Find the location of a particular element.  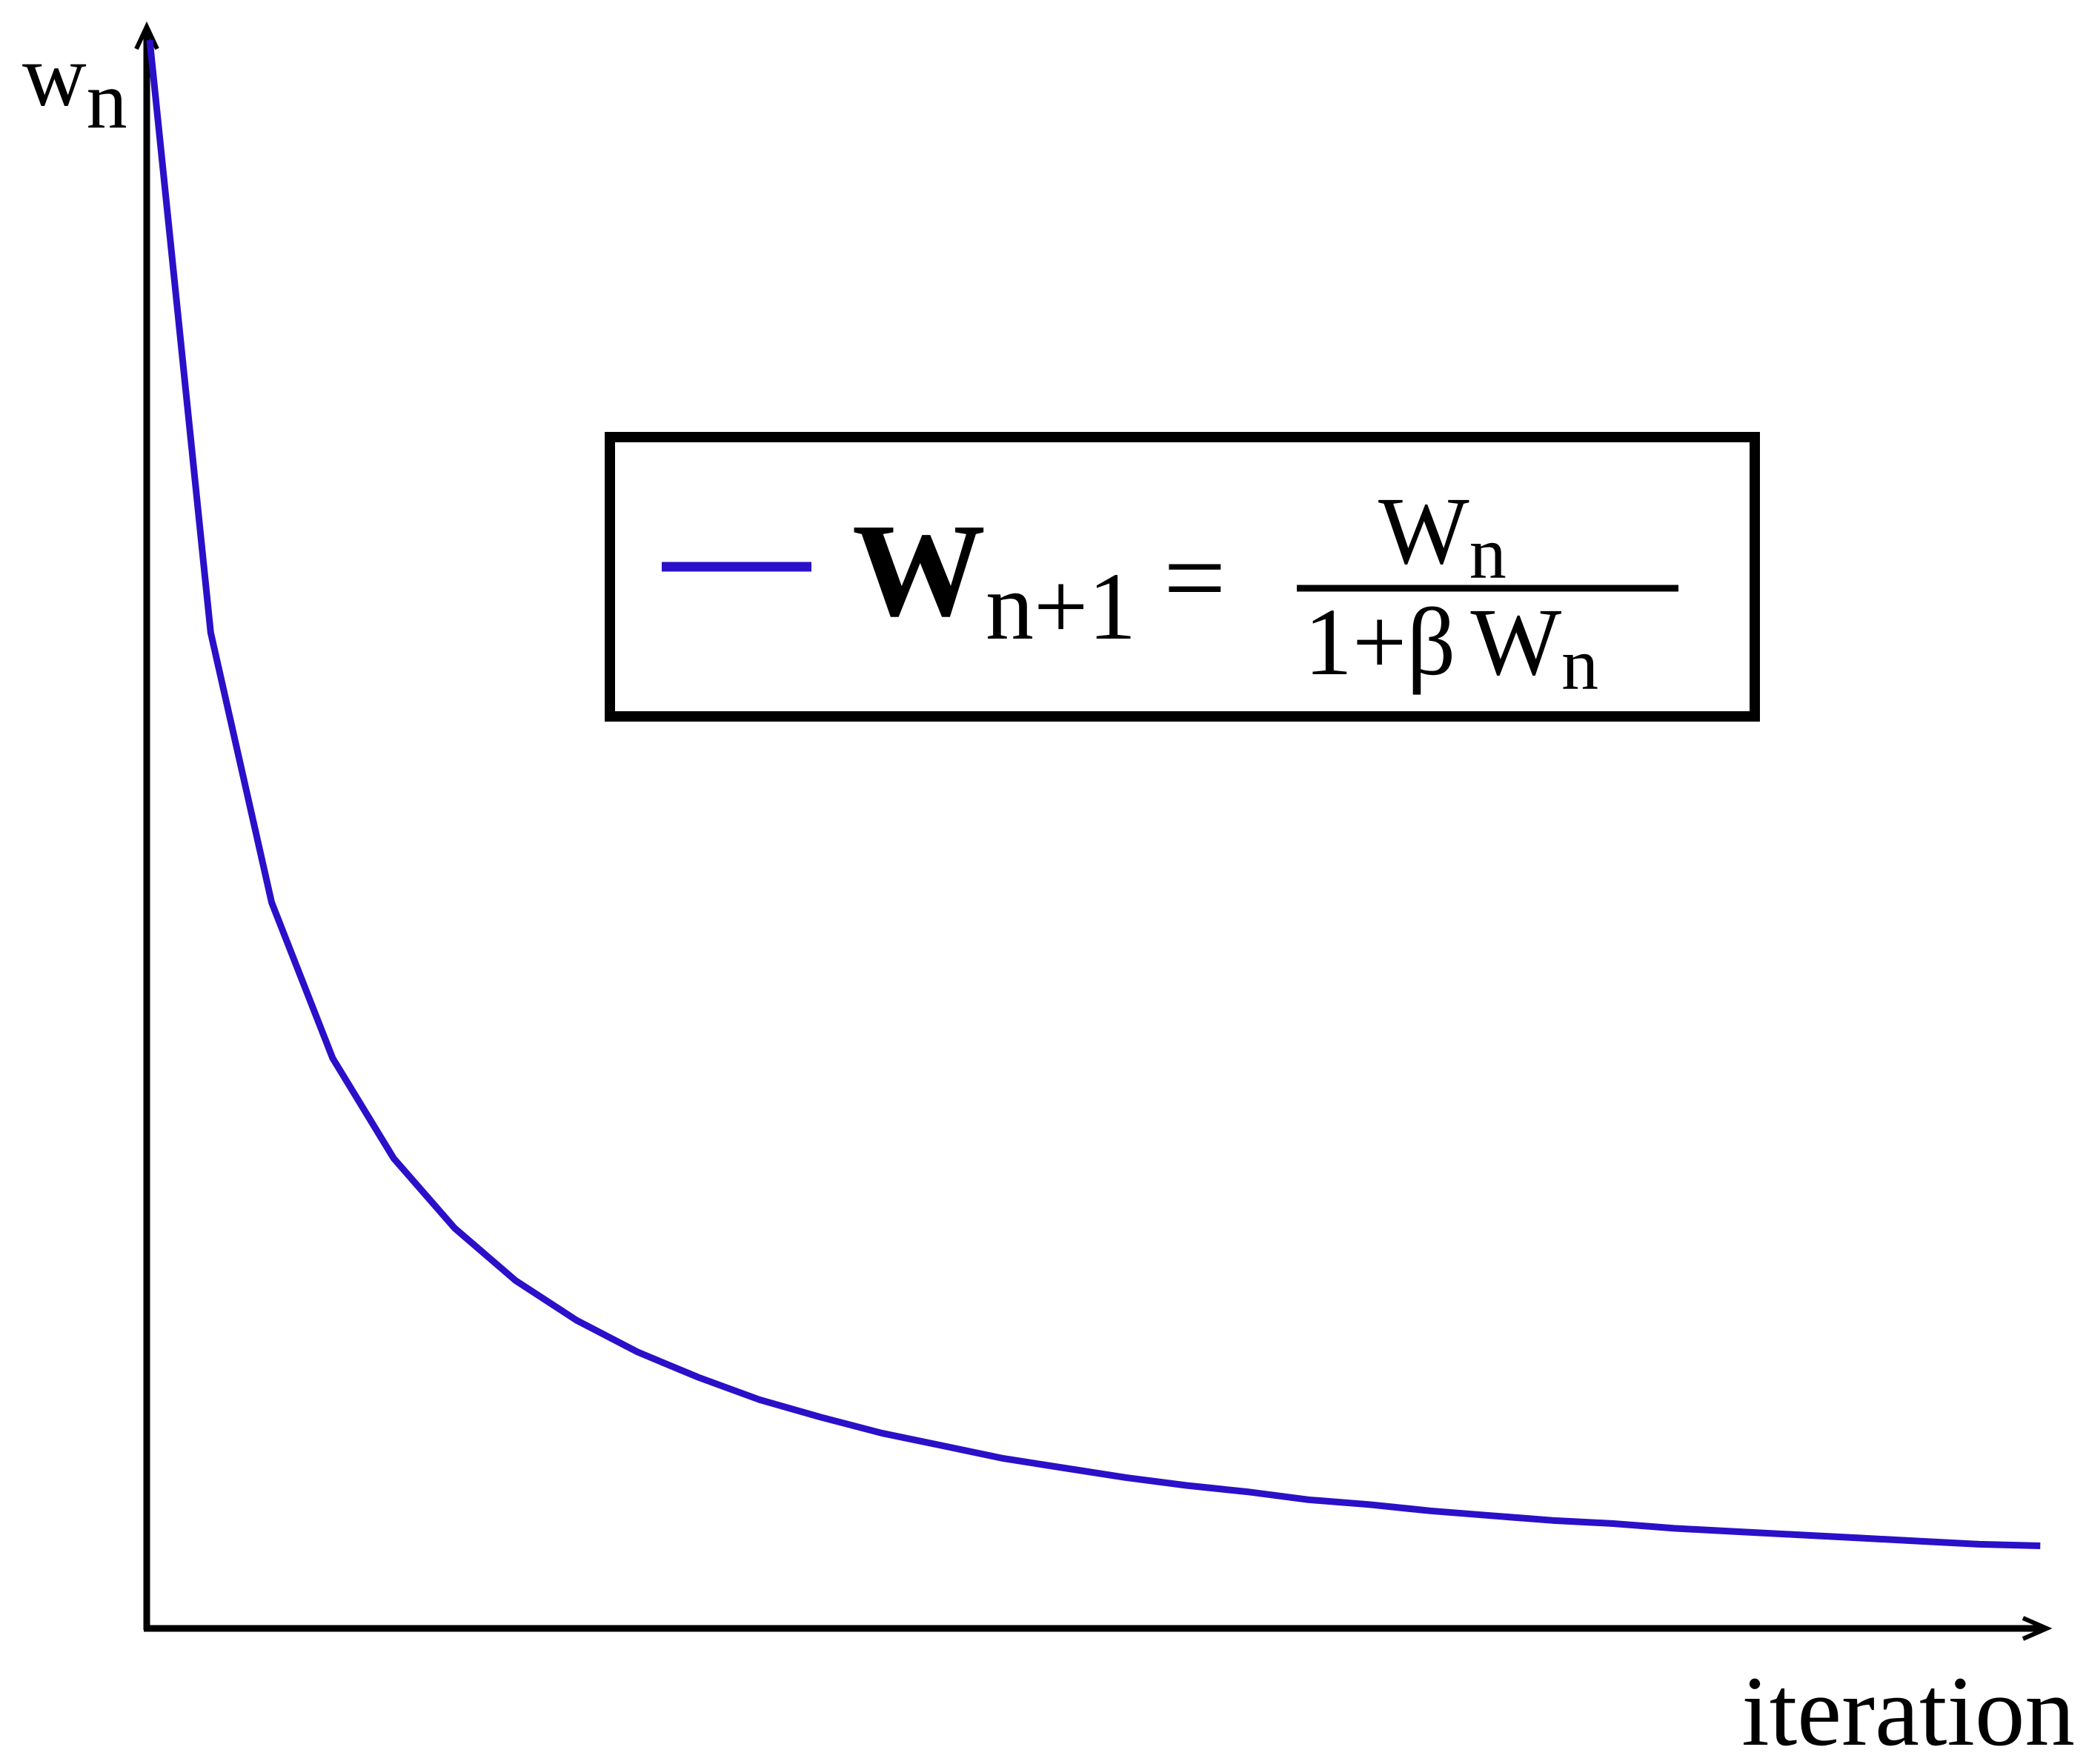

y-axis-label: wn is located at coordinates (74, 85).